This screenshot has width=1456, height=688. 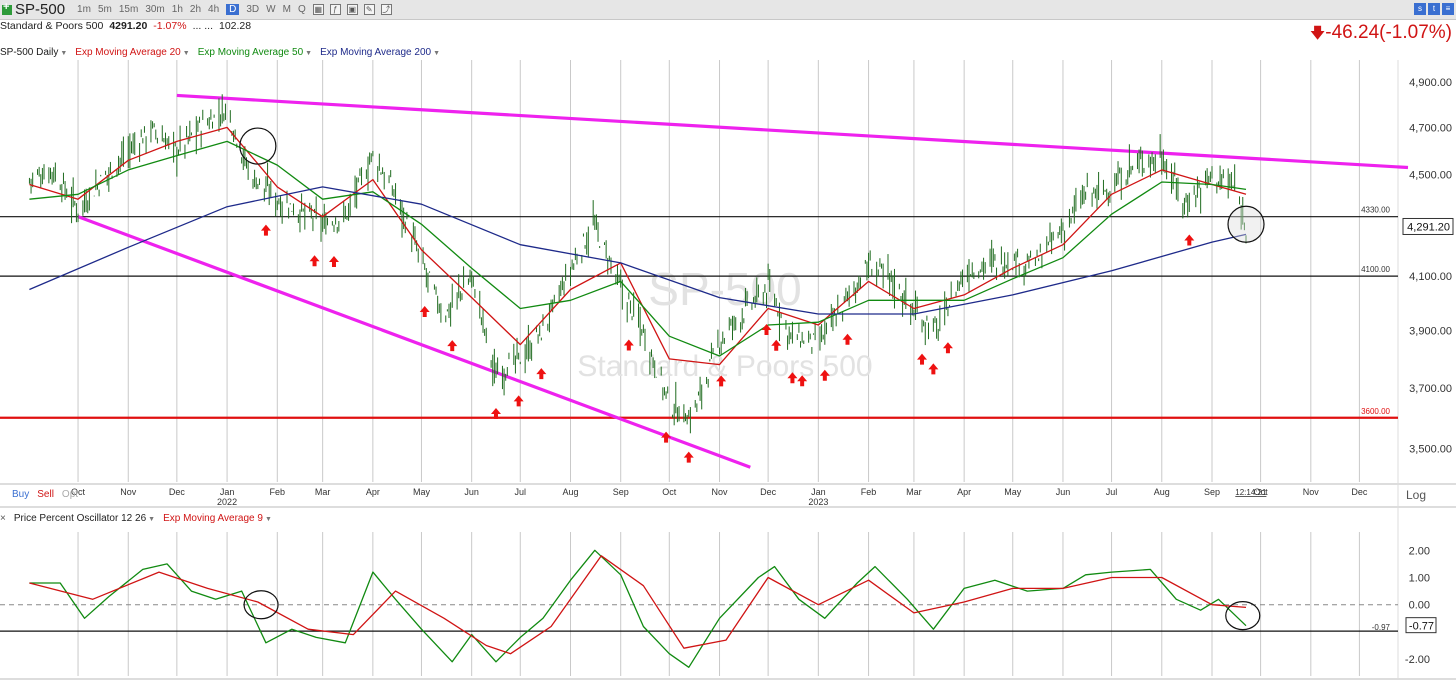 What do you see at coordinates (1063, 492) in the screenshot?
I see `x-tick-label: Jun` at bounding box center [1063, 492].